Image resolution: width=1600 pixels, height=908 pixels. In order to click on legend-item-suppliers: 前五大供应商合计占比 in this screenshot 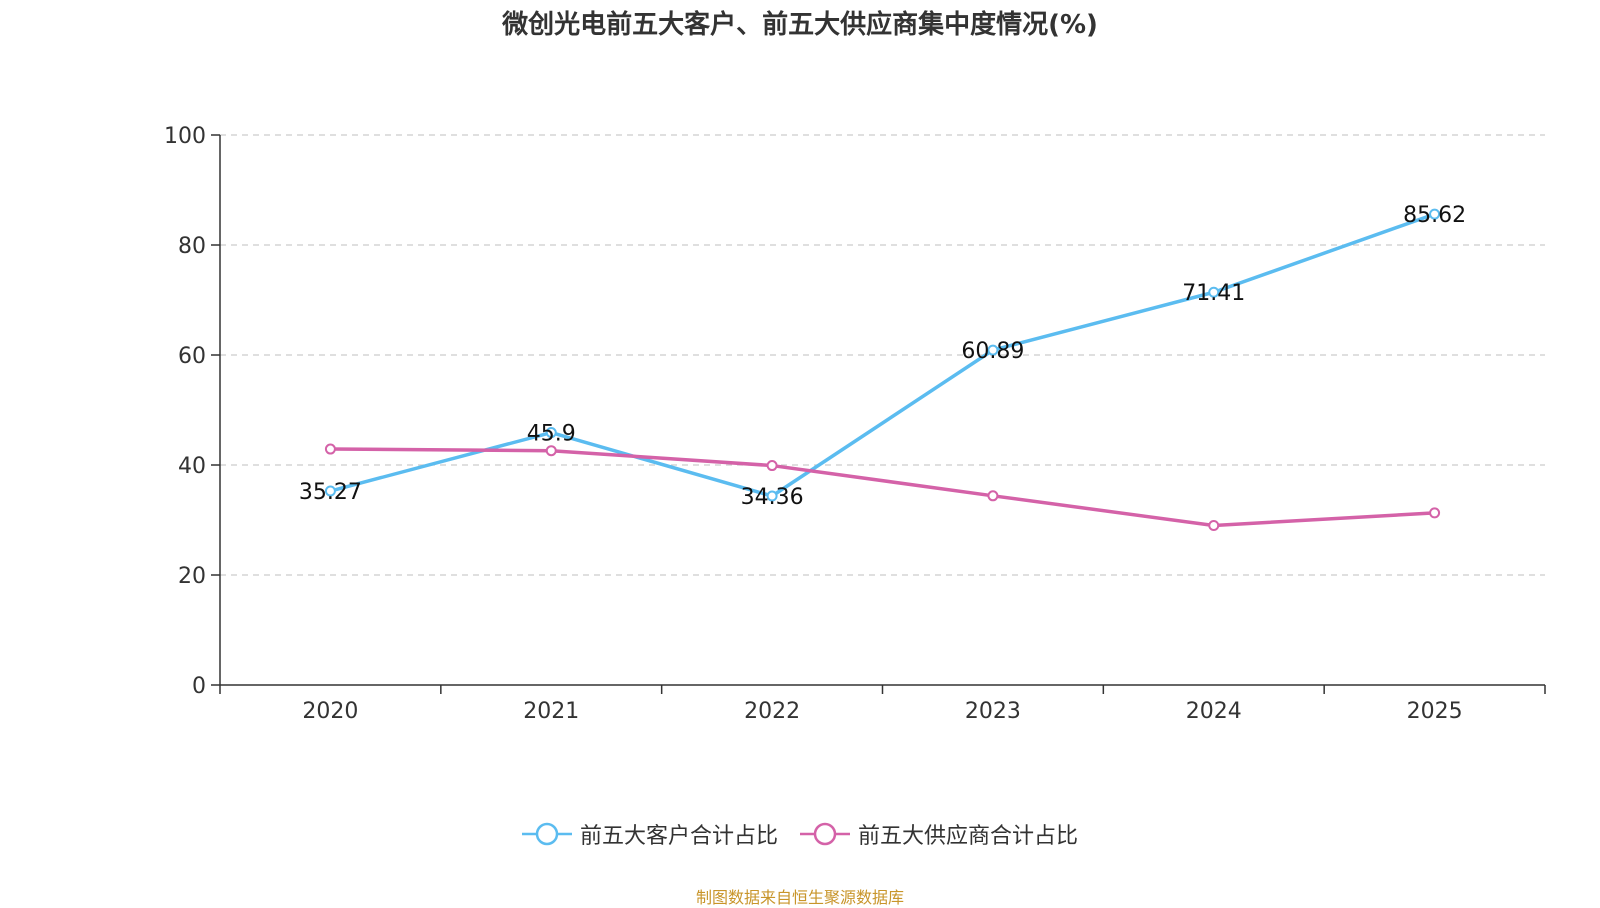, I will do `click(939, 834)`.